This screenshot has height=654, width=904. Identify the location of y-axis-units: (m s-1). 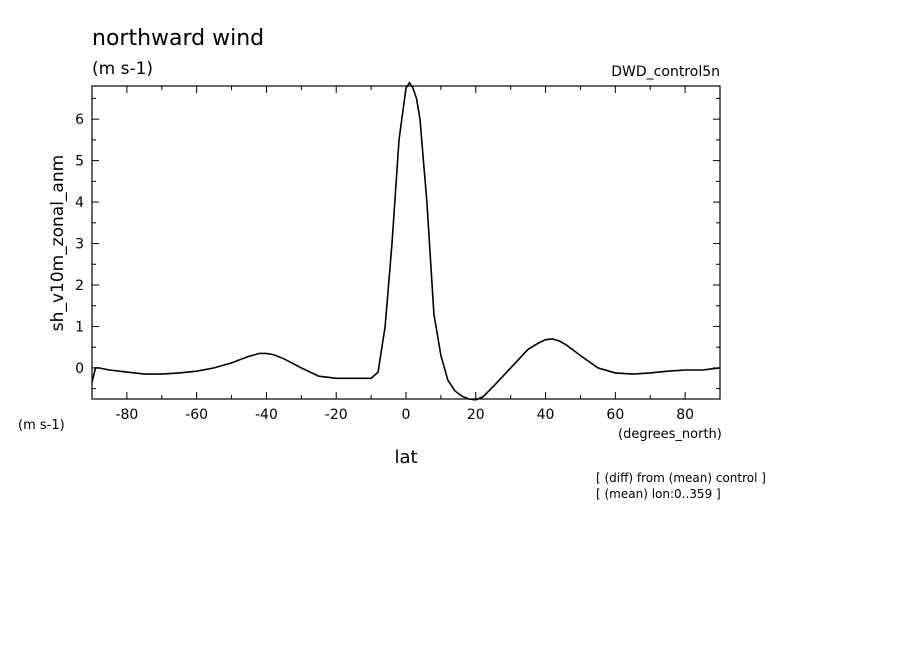
(41, 425).